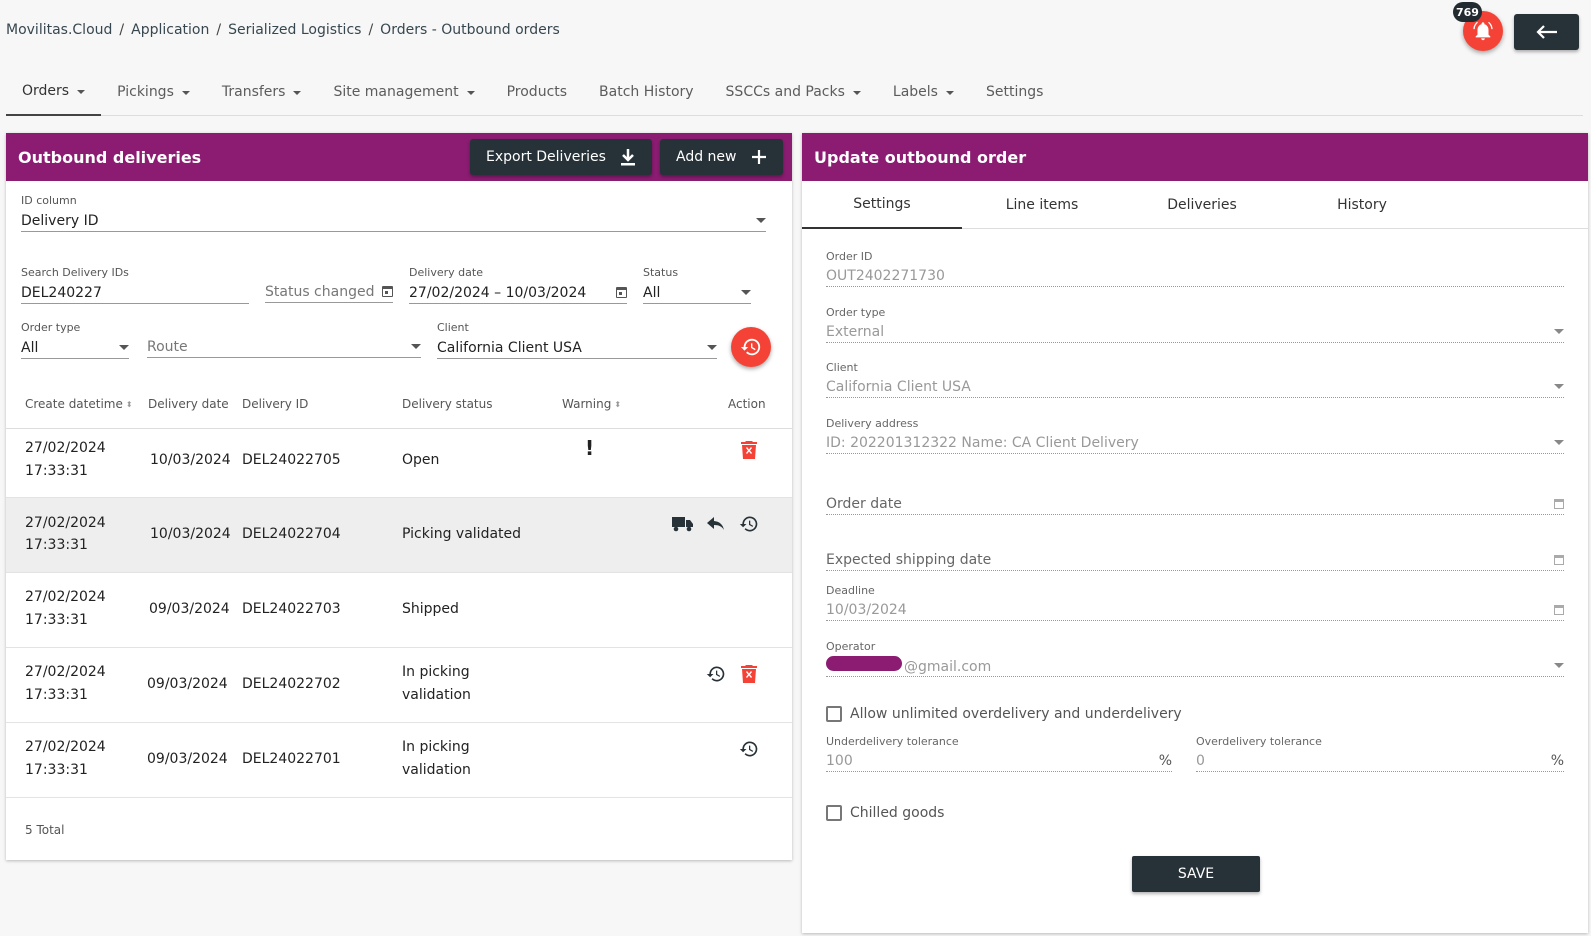 Image resolution: width=1591 pixels, height=936 pixels. What do you see at coordinates (170, 30) in the screenshot?
I see `breadcrumb-item: Application` at bounding box center [170, 30].